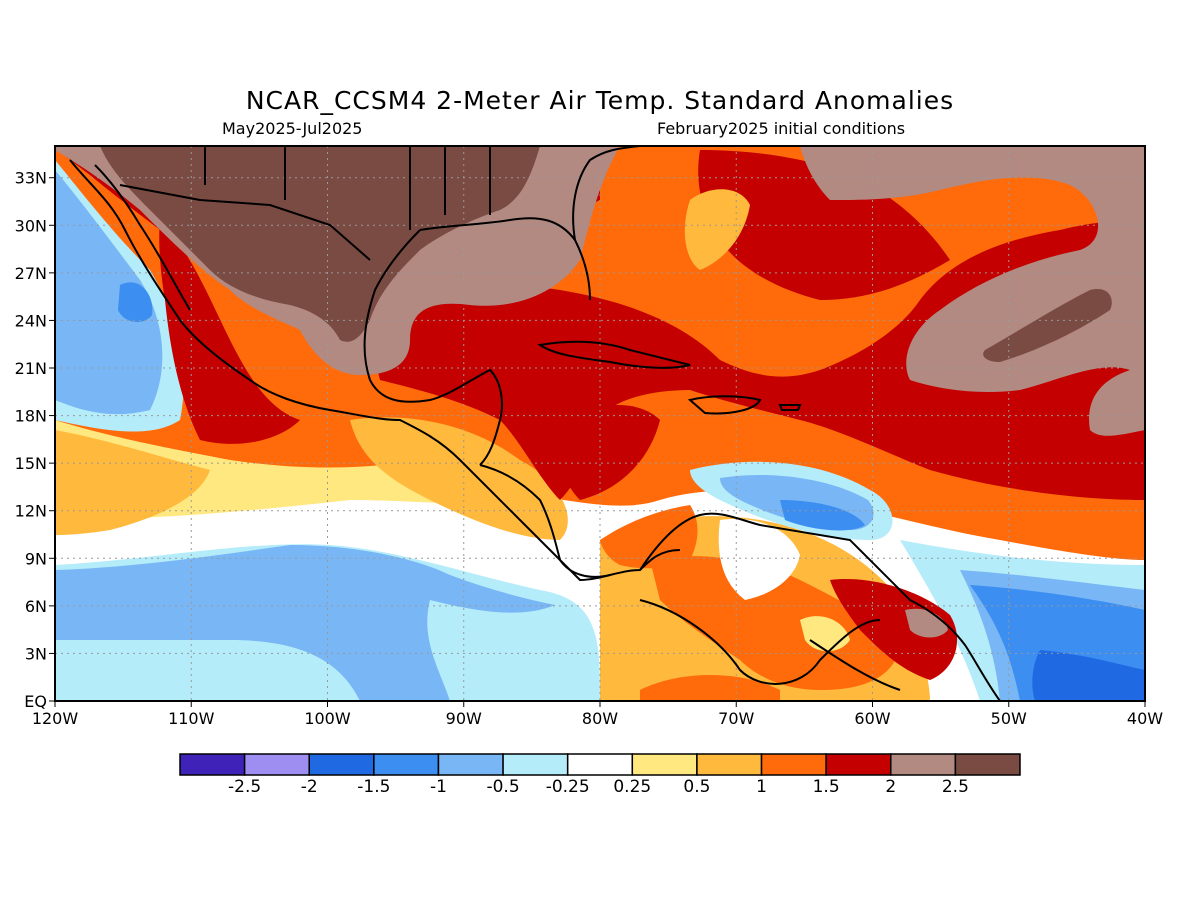  What do you see at coordinates (1088, 675) in the screenshot?
I see `fill-dark-blue-east` at bounding box center [1088, 675].